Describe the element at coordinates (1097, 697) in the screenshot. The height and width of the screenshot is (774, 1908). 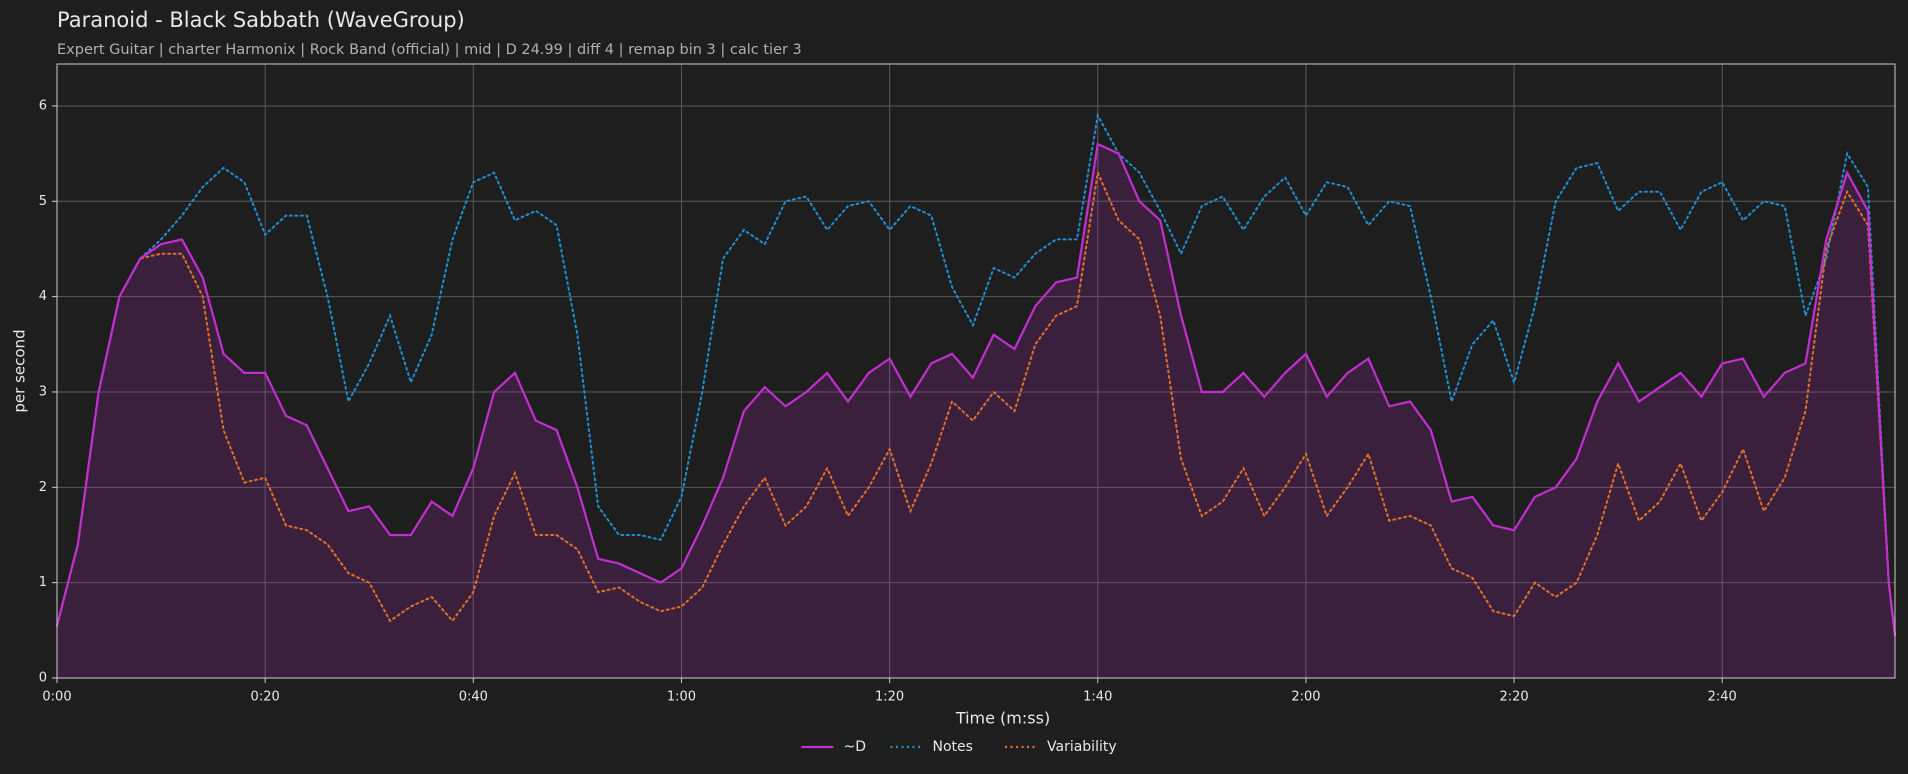
I see `x-tick-label: 1:40` at that location.